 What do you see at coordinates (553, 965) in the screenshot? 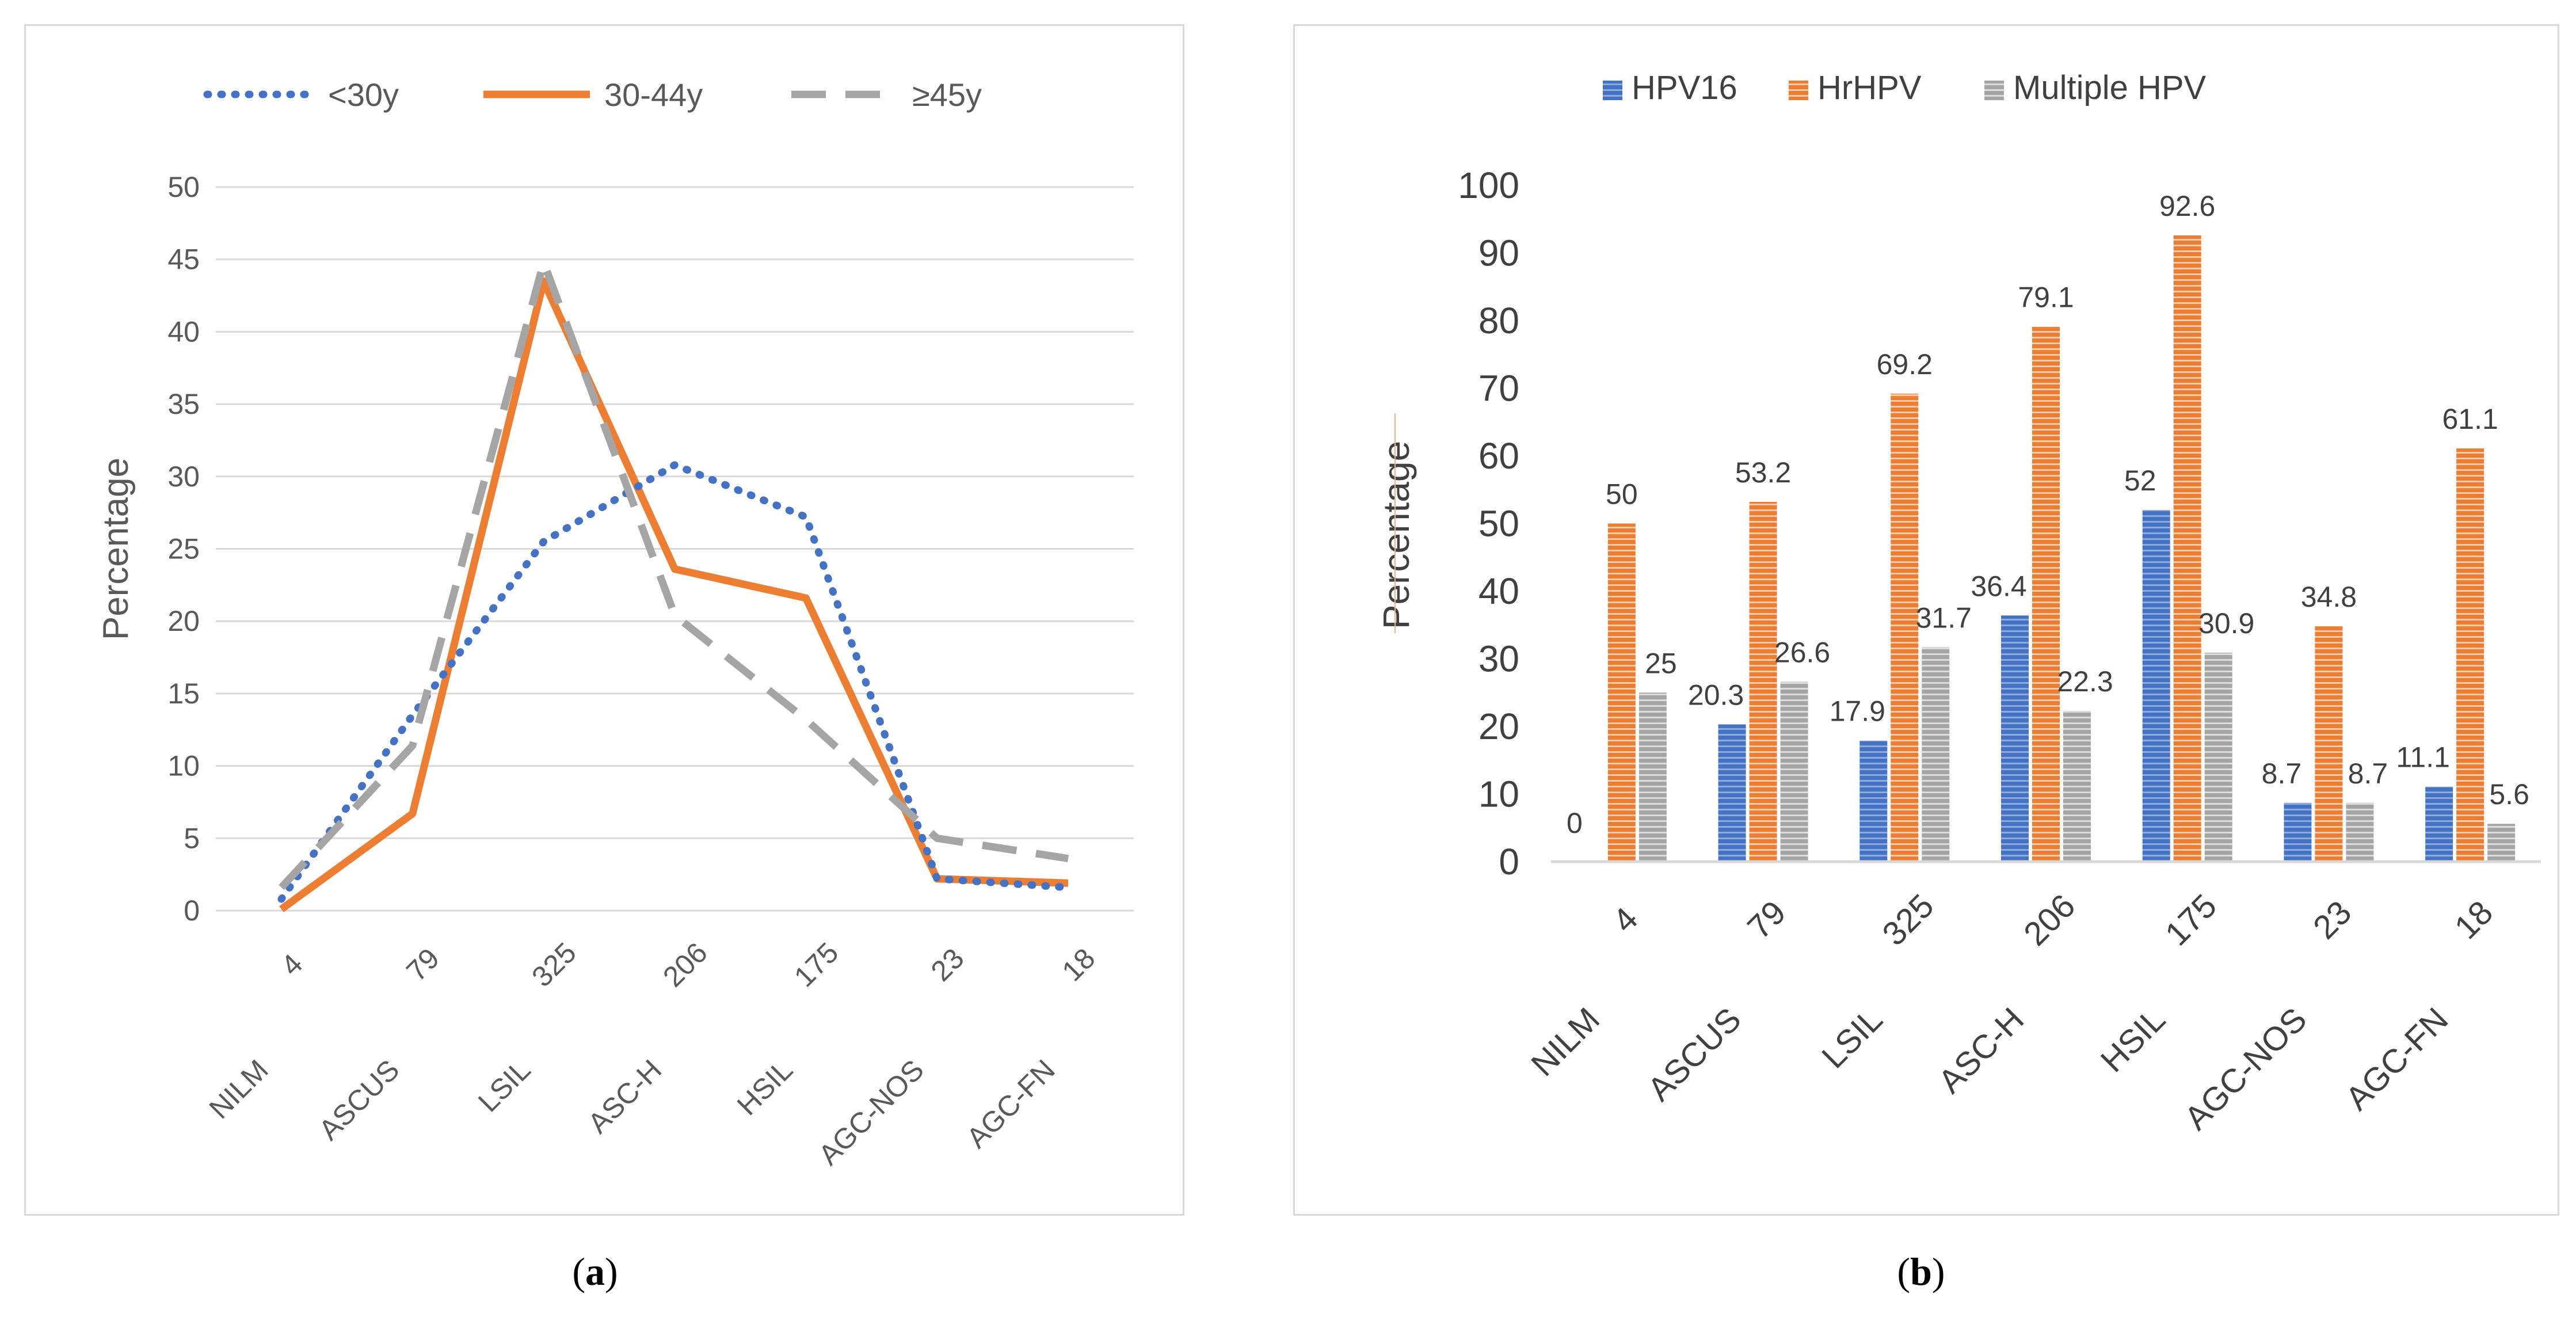
I see `count-label-a-lsil: 325` at bounding box center [553, 965].